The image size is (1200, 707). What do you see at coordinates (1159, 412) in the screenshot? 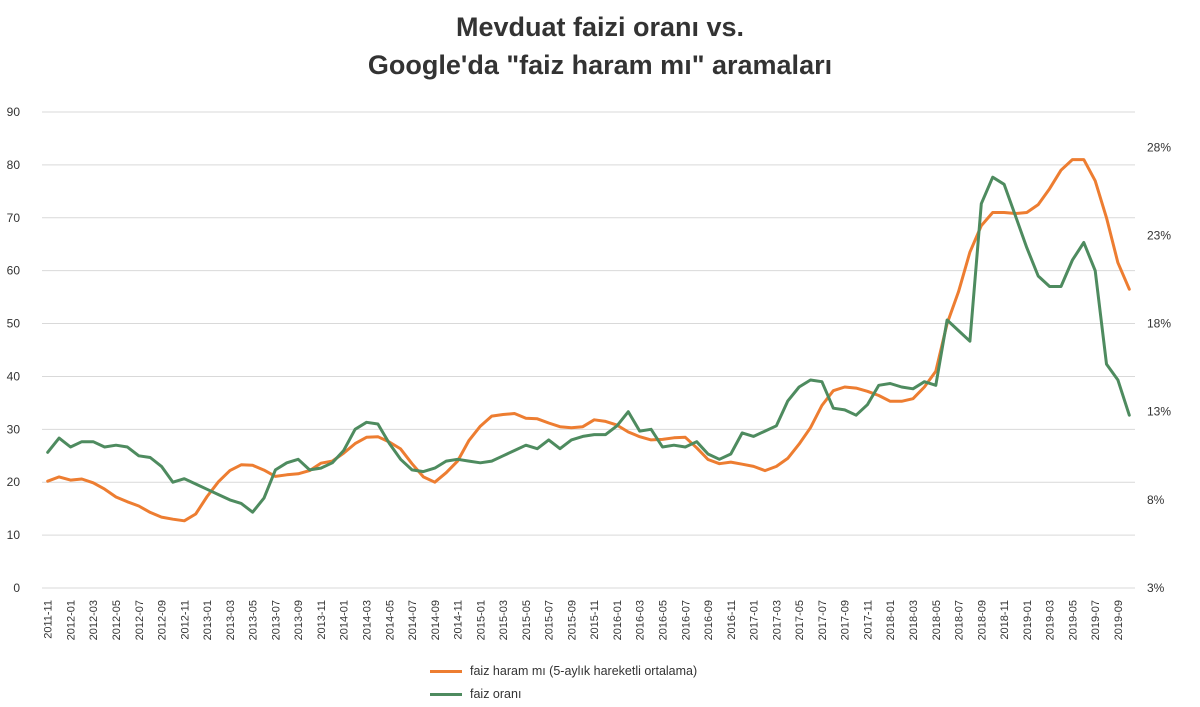
I see `right-tick-label: 13%` at bounding box center [1159, 412].